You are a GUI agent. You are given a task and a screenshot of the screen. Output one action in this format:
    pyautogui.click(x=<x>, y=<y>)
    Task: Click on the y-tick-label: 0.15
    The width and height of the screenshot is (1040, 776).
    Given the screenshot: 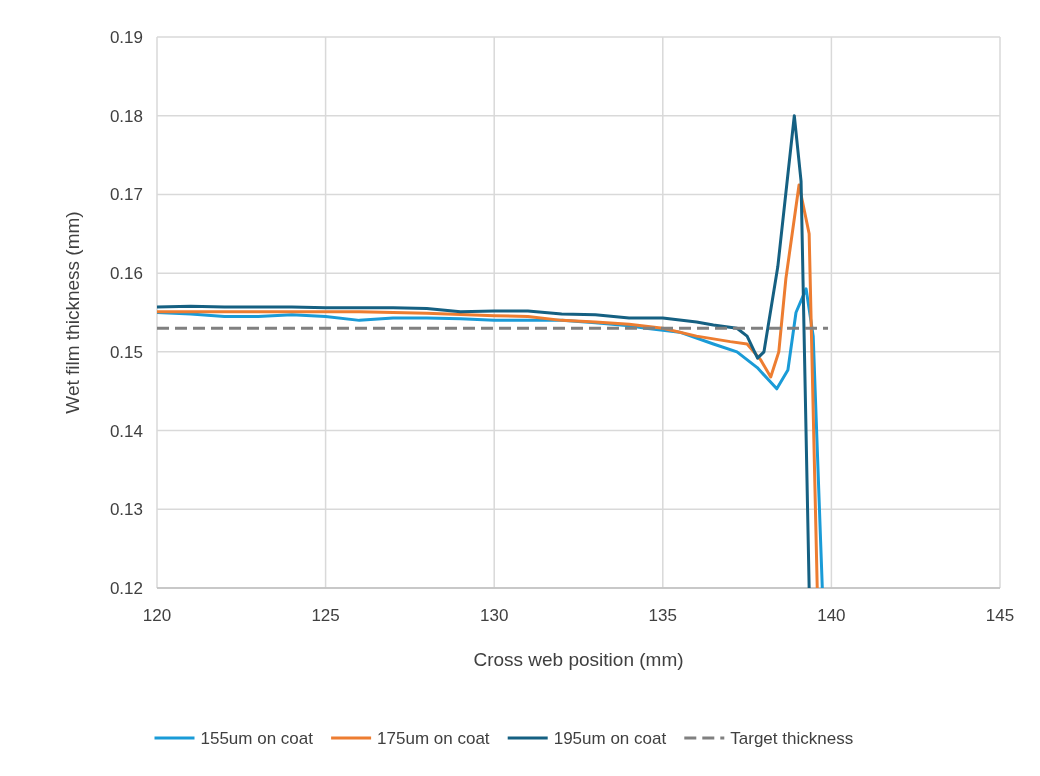 What is the action you would take?
    pyautogui.click(x=126, y=352)
    